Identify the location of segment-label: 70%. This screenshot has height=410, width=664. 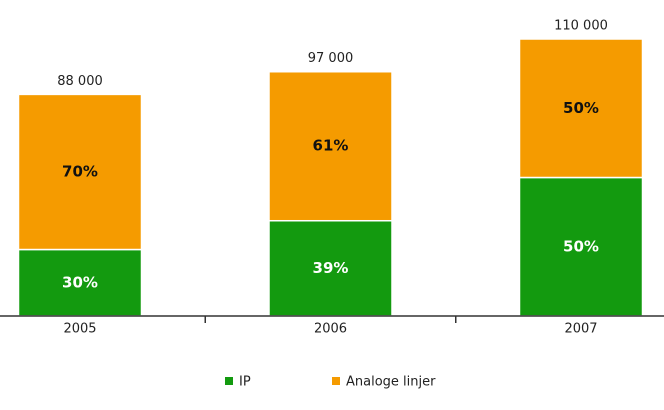
(80, 171).